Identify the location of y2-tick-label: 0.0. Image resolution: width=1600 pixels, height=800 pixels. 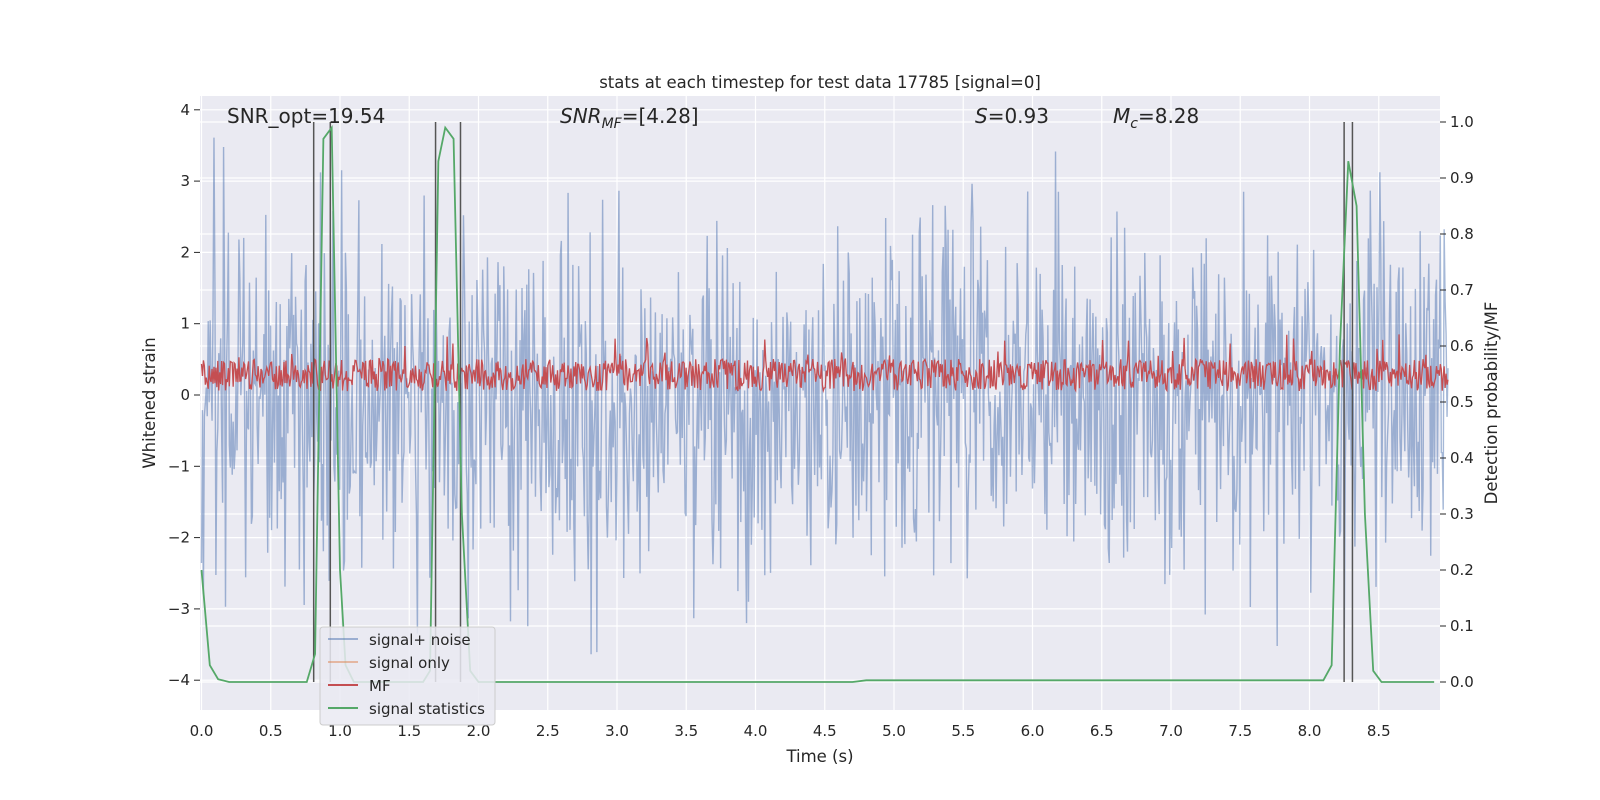
(1462, 682).